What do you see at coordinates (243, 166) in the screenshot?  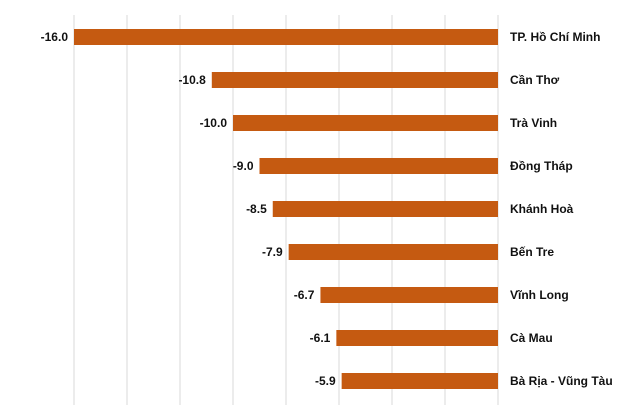 I see `value-label-3: -9.0` at bounding box center [243, 166].